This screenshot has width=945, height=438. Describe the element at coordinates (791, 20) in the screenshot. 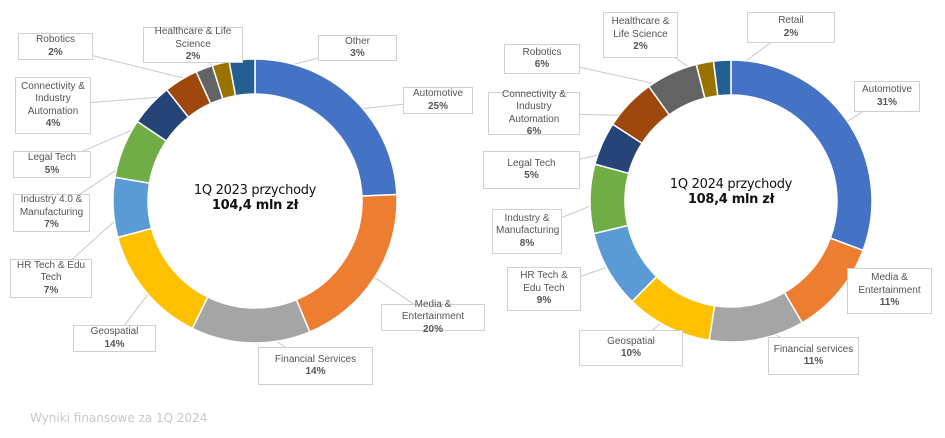

I see `data-label-category: Retail` at that location.